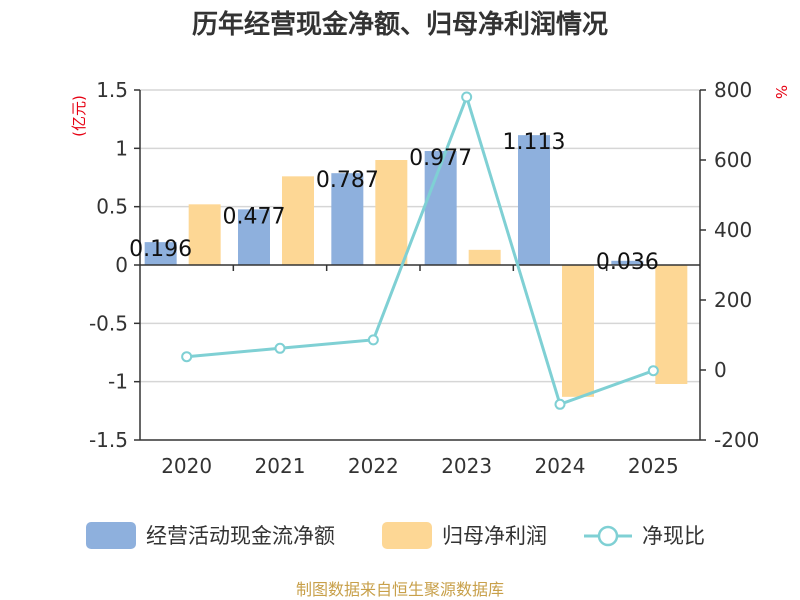  I want to click on y-right-tick-label: 200, so click(733, 300).